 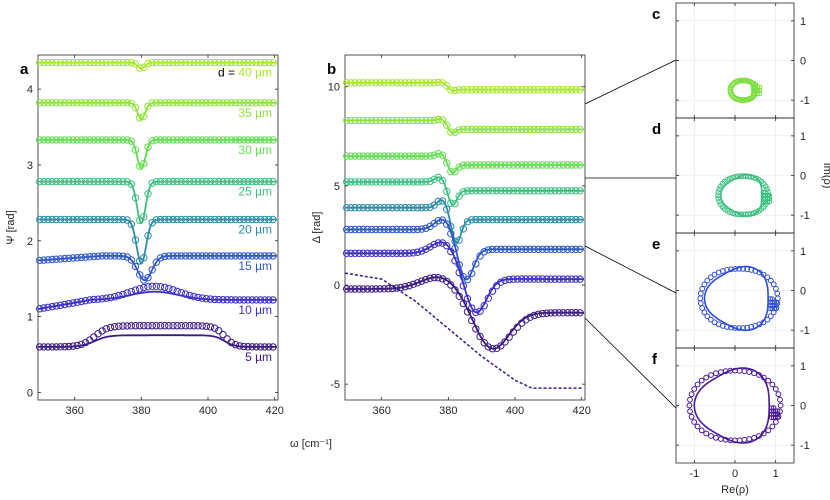 I want to click on y-tick-label: 0, so click(x=803, y=407).